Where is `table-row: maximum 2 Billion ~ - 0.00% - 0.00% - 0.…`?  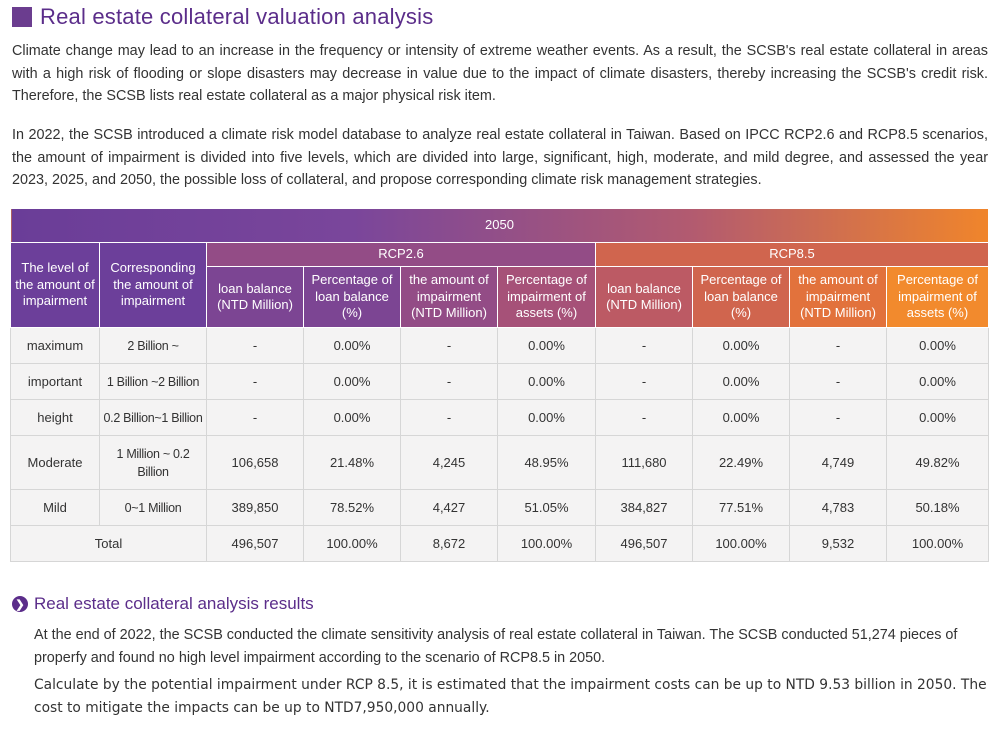
table-row: maximum 2 Billion ~ - 0.00% - 0.00% - 0.… is located at coordinates (500, 345).